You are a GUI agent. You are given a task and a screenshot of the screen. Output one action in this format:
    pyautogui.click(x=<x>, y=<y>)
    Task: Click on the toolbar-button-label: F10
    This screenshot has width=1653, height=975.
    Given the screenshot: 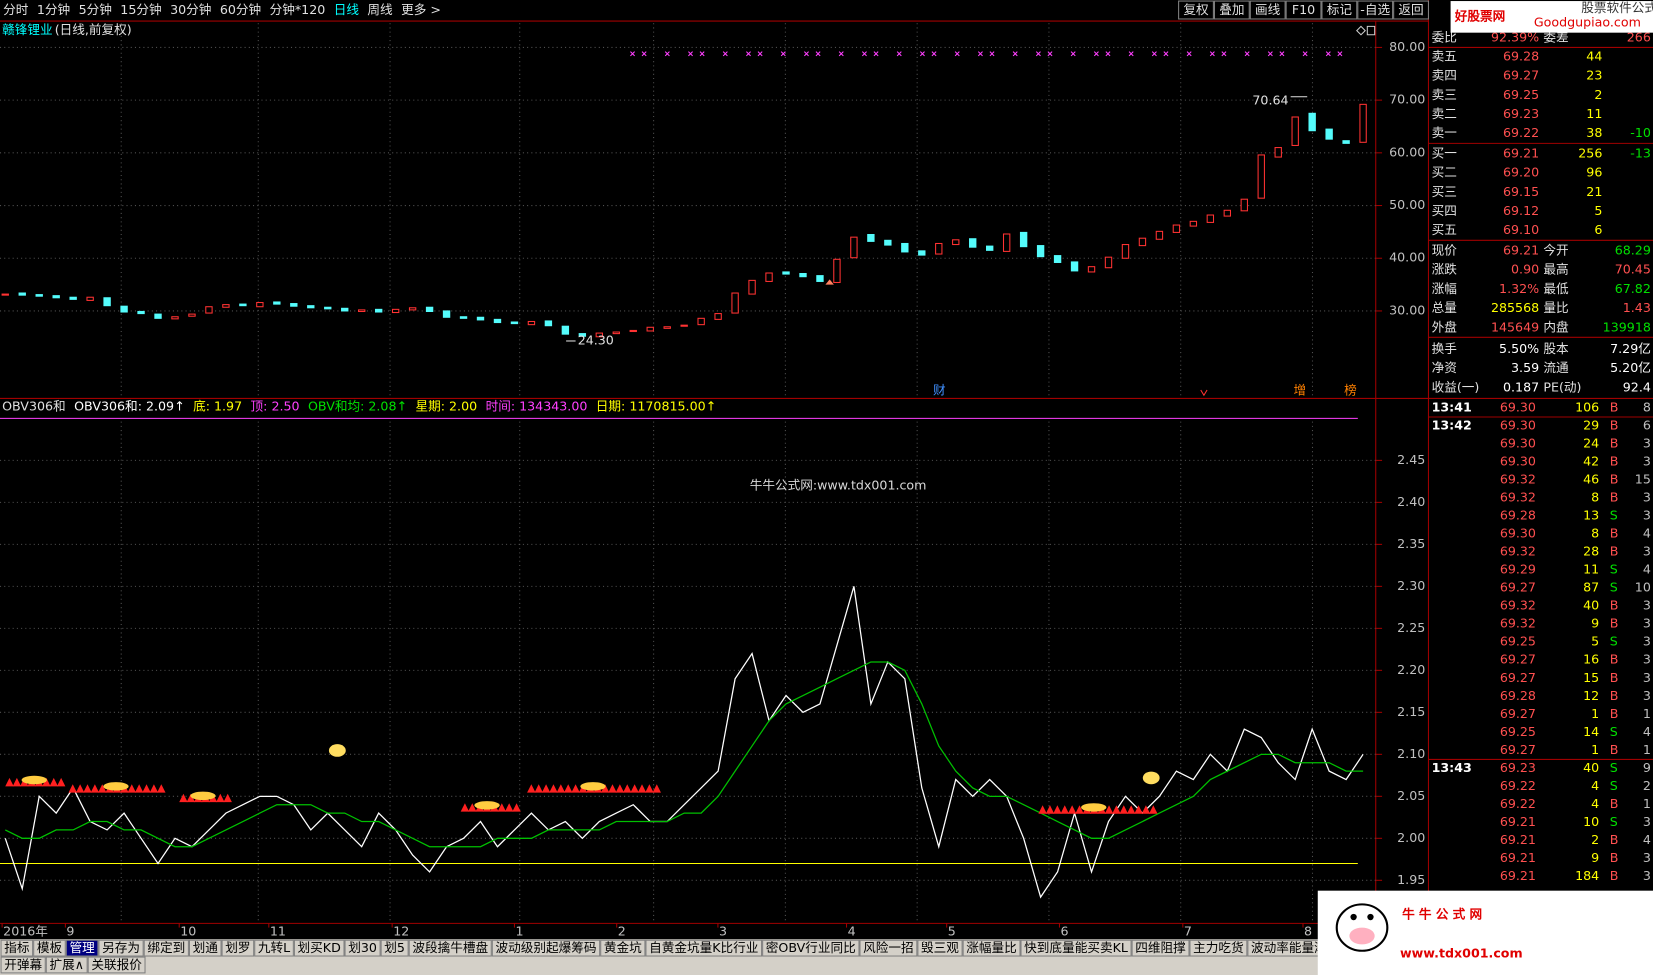 What is the action you would take?
    pyautogui.click(x=1303, y=9)
    